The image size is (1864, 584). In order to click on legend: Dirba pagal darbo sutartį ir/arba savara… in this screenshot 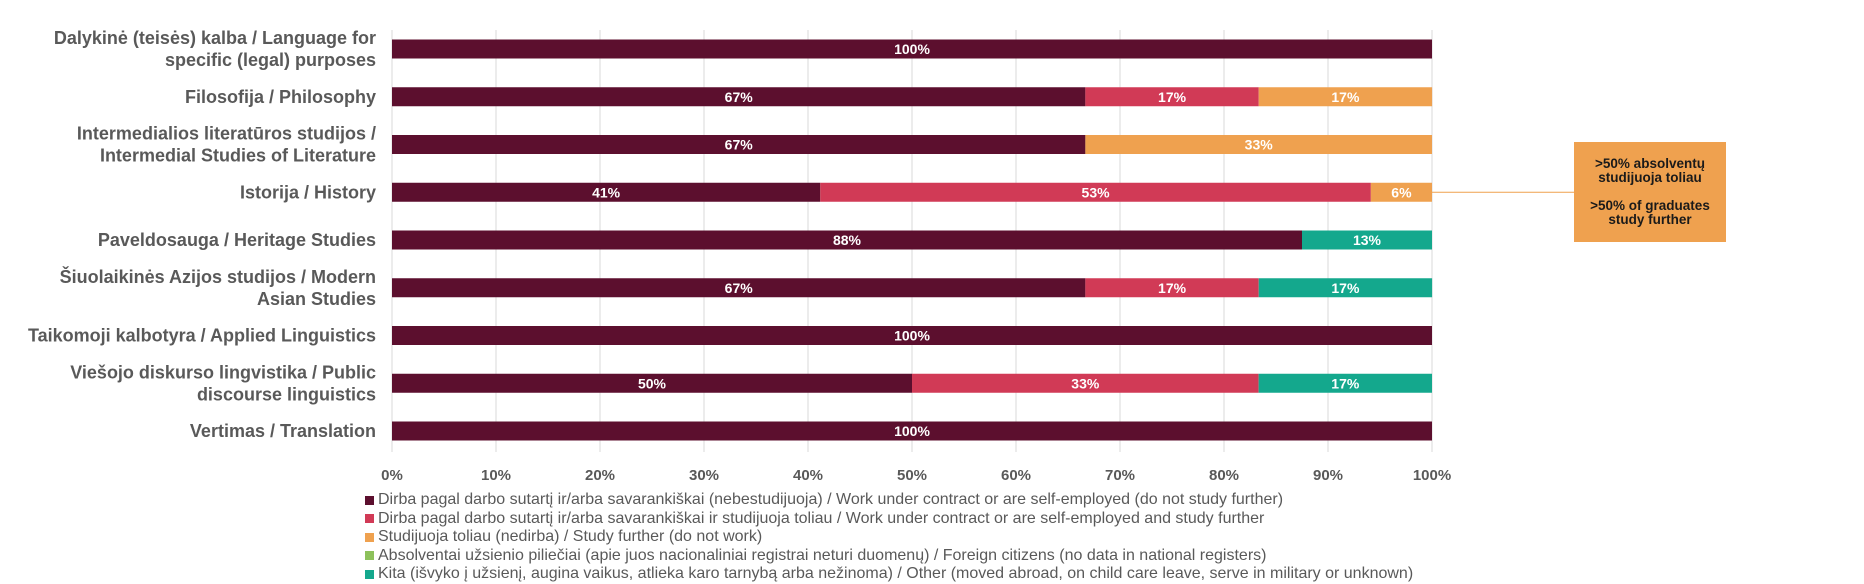, I will do `click(889, 537)`.